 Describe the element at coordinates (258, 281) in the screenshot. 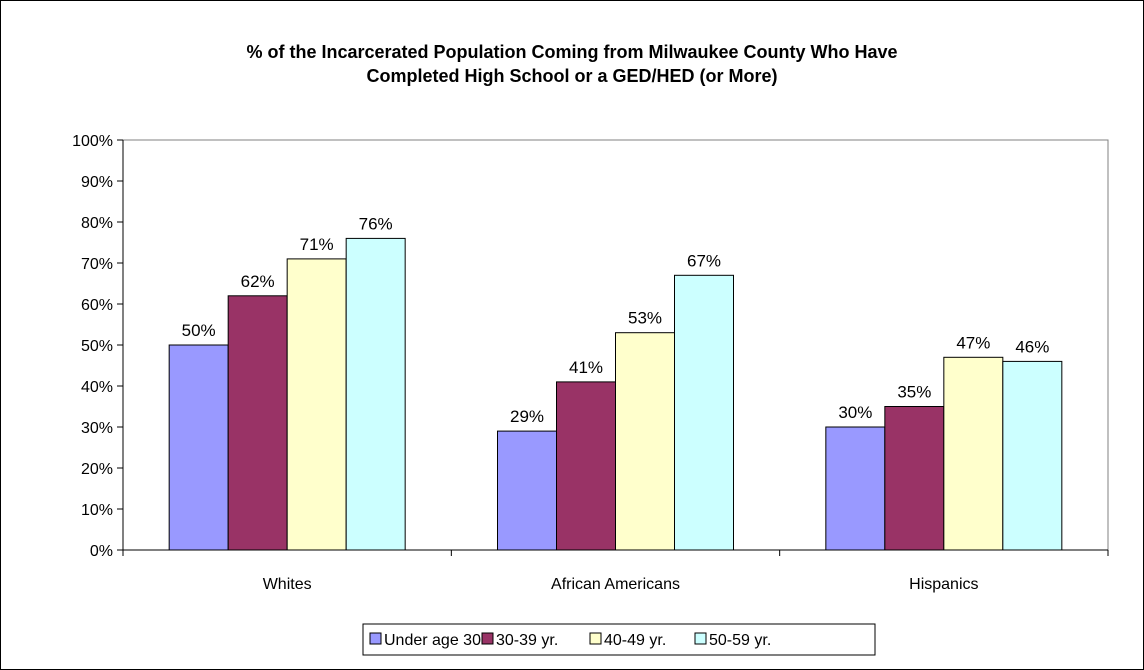

I see `data-label: 62%` at that location.